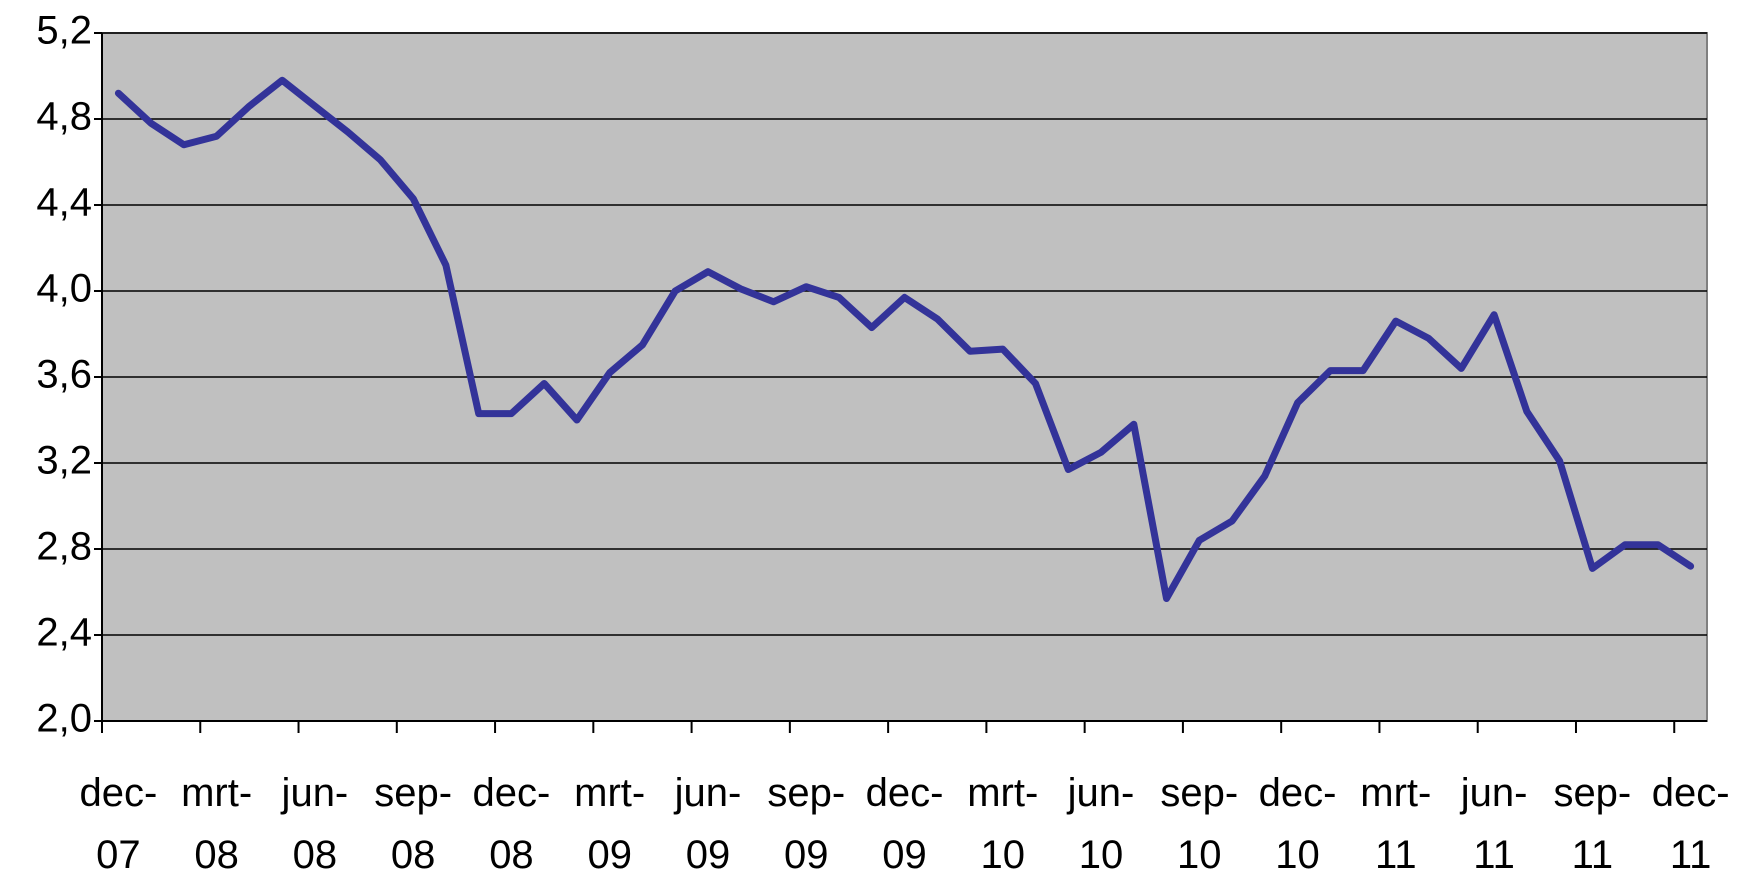 The width and height of the screenshot is (1740, 877). Describe the element at coordinates (1592, 824) in the screenshot. I see `x-tick-label: sep-11` at that location.